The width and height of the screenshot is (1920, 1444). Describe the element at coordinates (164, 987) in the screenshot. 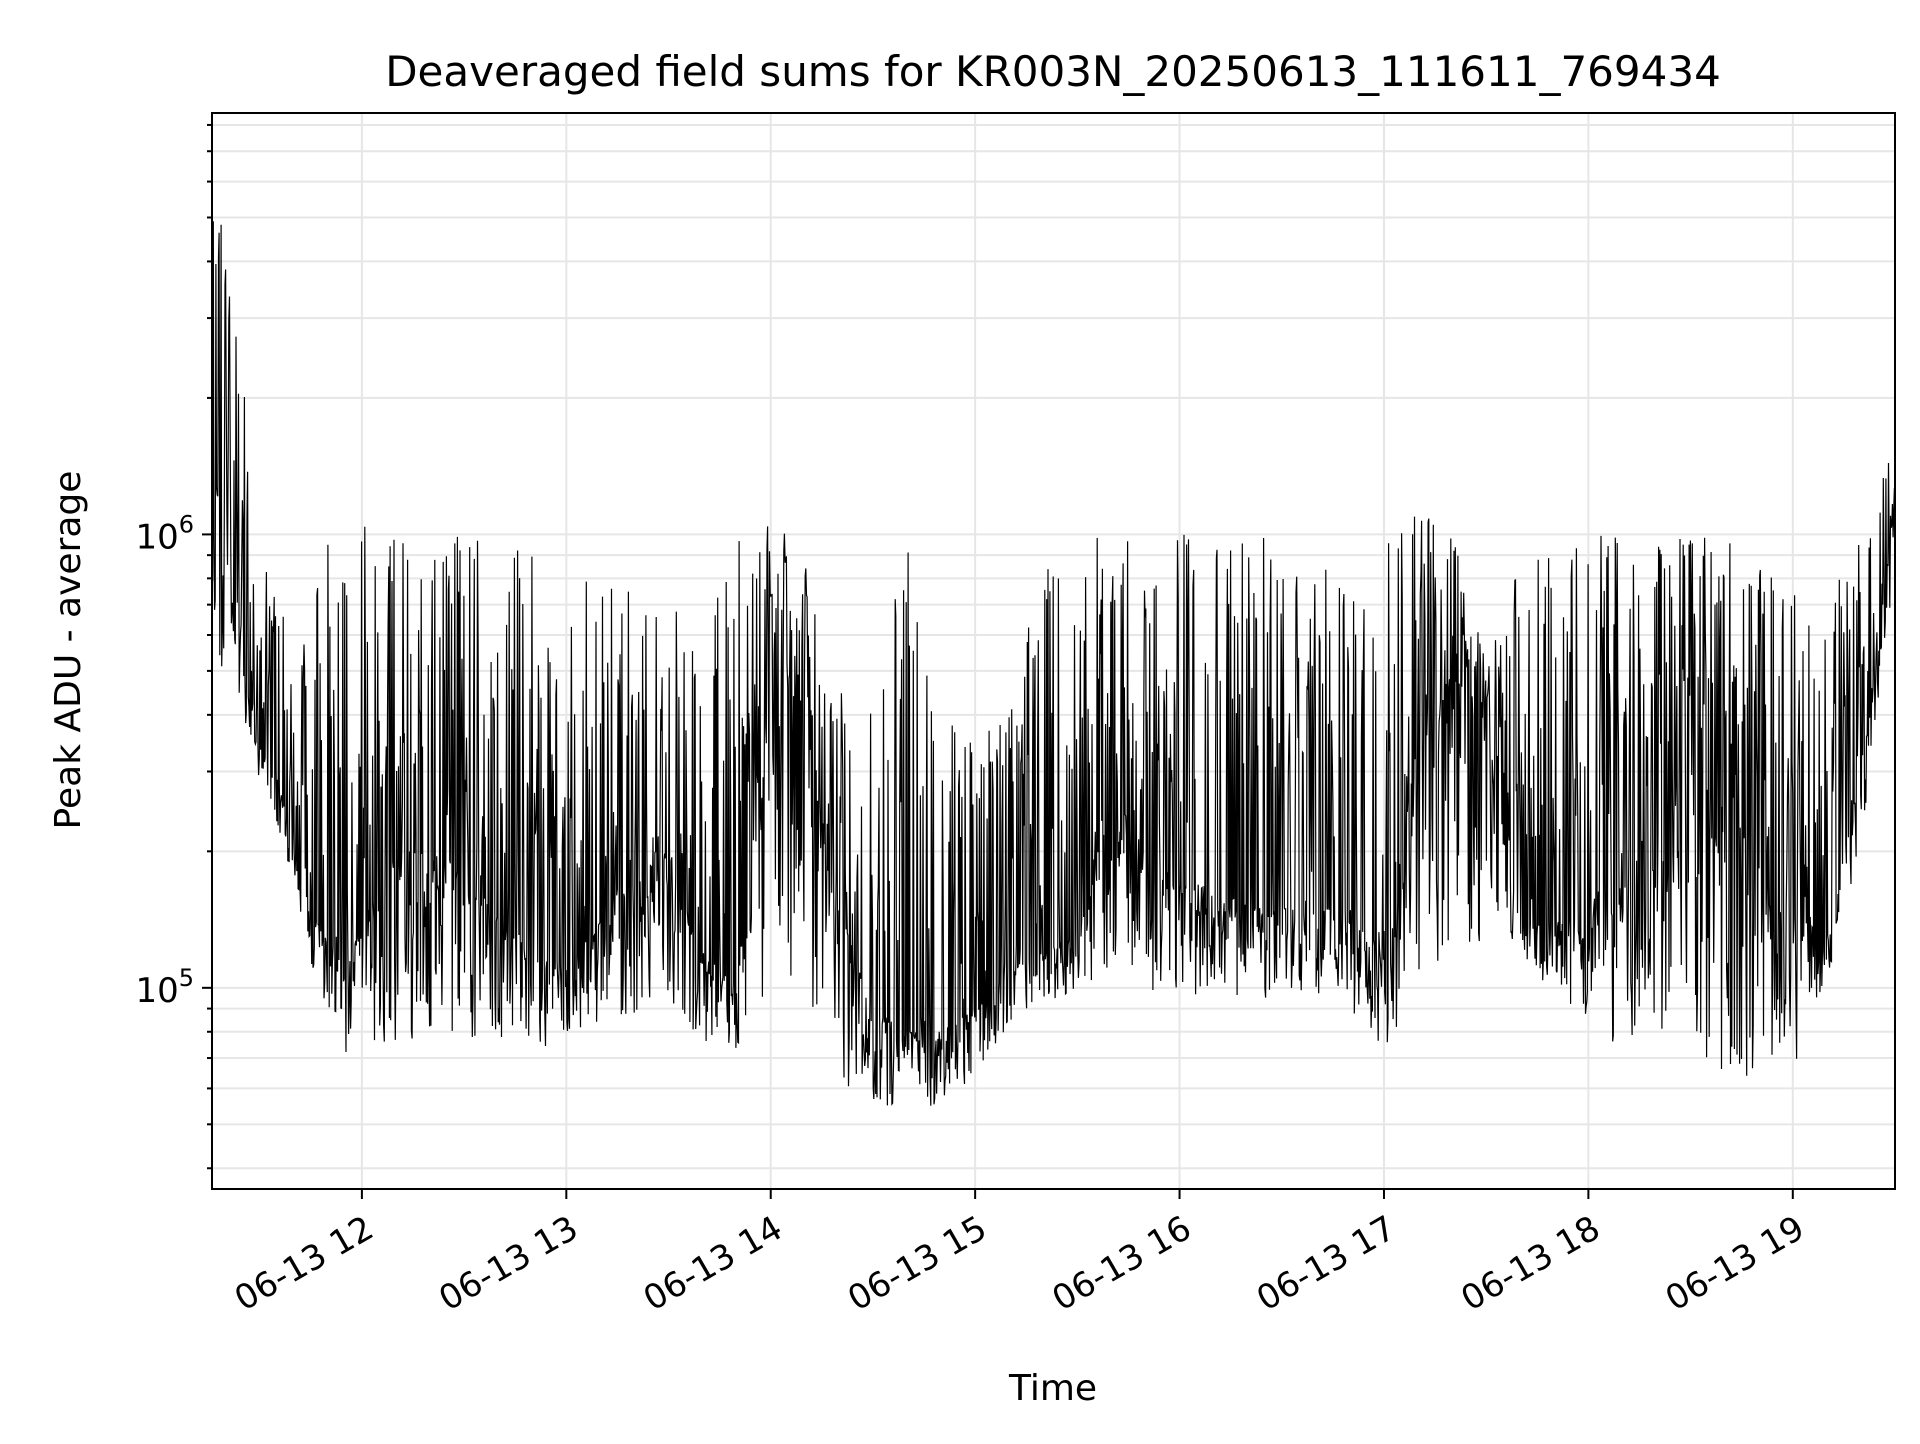

I see `y-tick-label: 10⁵` at that location.